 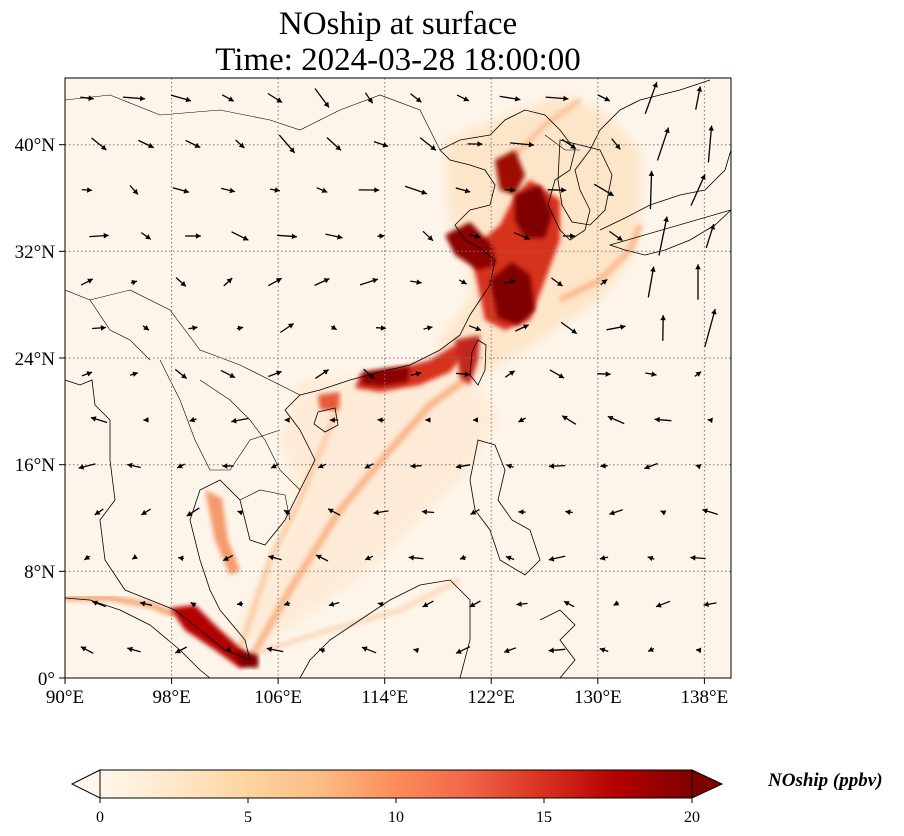 What do you see at coordinates (35, 145) in the screenshot?
I see `y-tick-label: 40°N` at bounding box center [35, 145].